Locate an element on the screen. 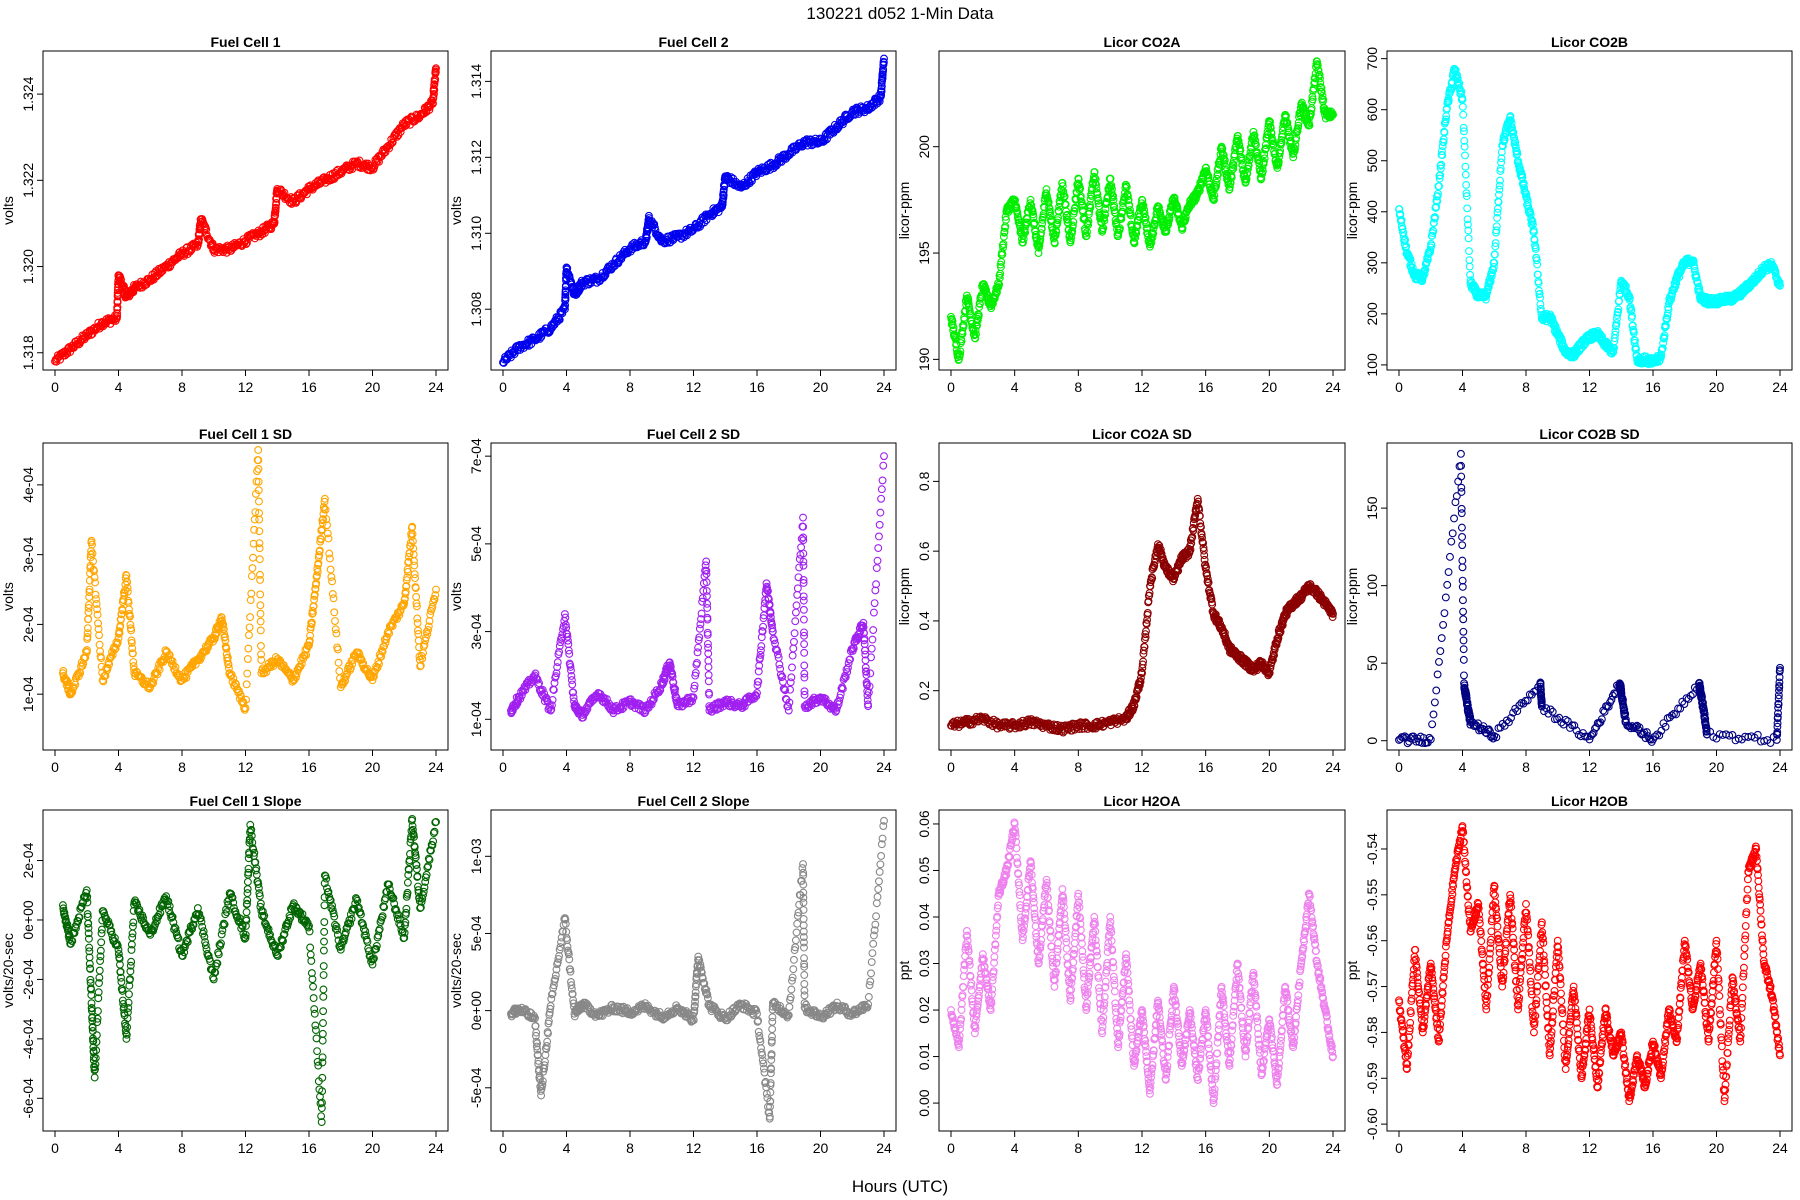 Image resolution: width=1800 pixels, height=1200 pixels. y-tick-label: 700 is located at coordinates (1372, 59).